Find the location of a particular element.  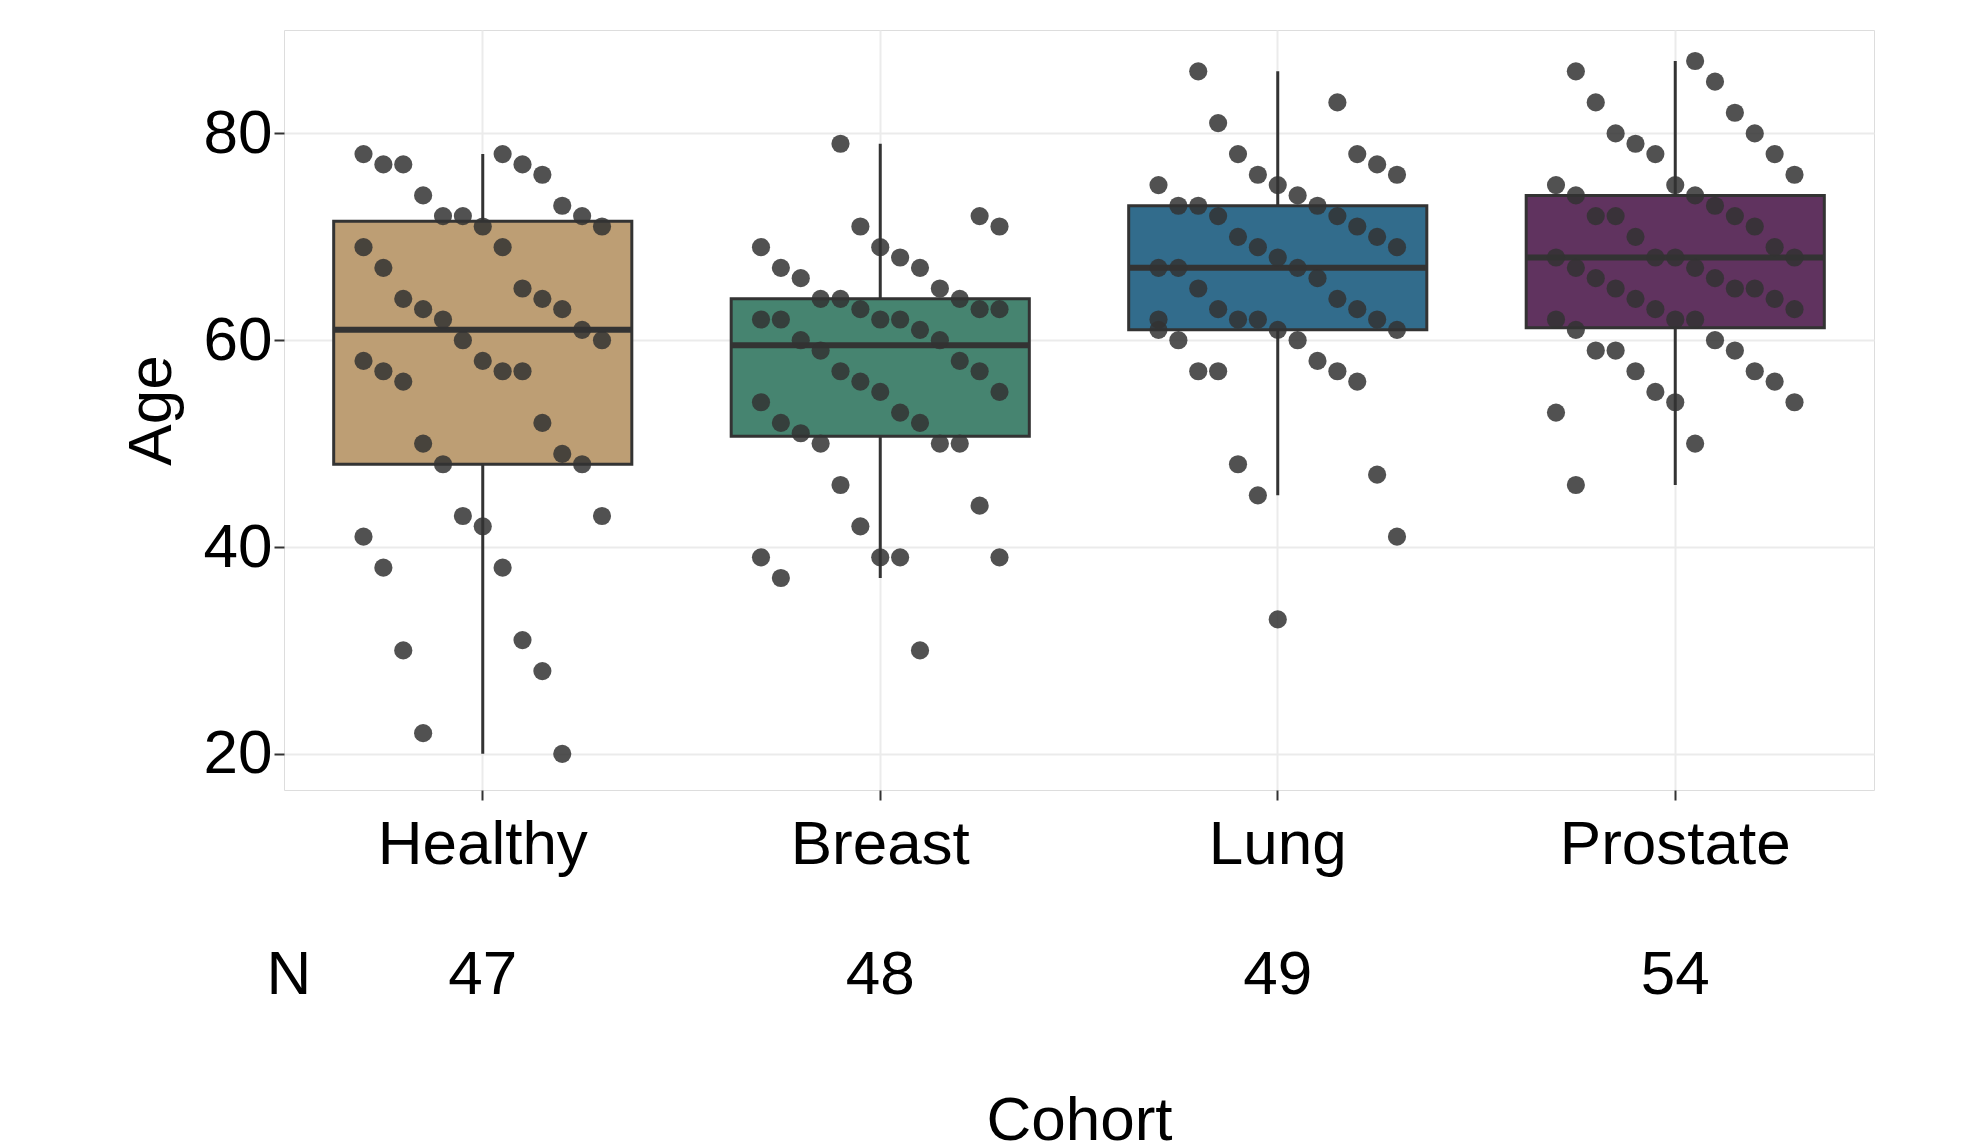

x-tick-label: Breast is located at coordinates (880, 842).